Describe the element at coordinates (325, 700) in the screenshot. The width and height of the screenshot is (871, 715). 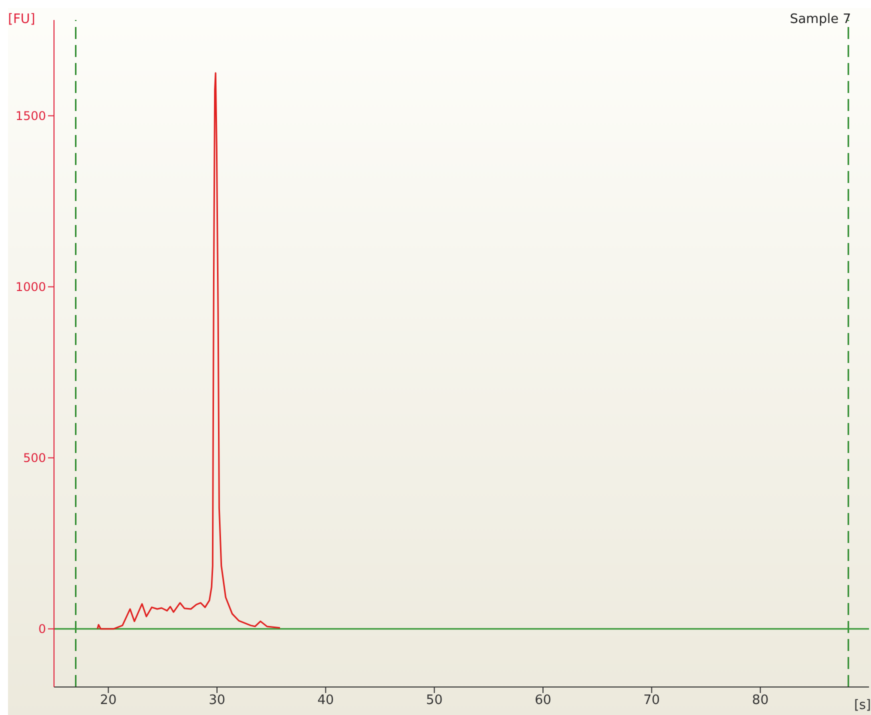
I see `x-tick-label: 40` at that location.